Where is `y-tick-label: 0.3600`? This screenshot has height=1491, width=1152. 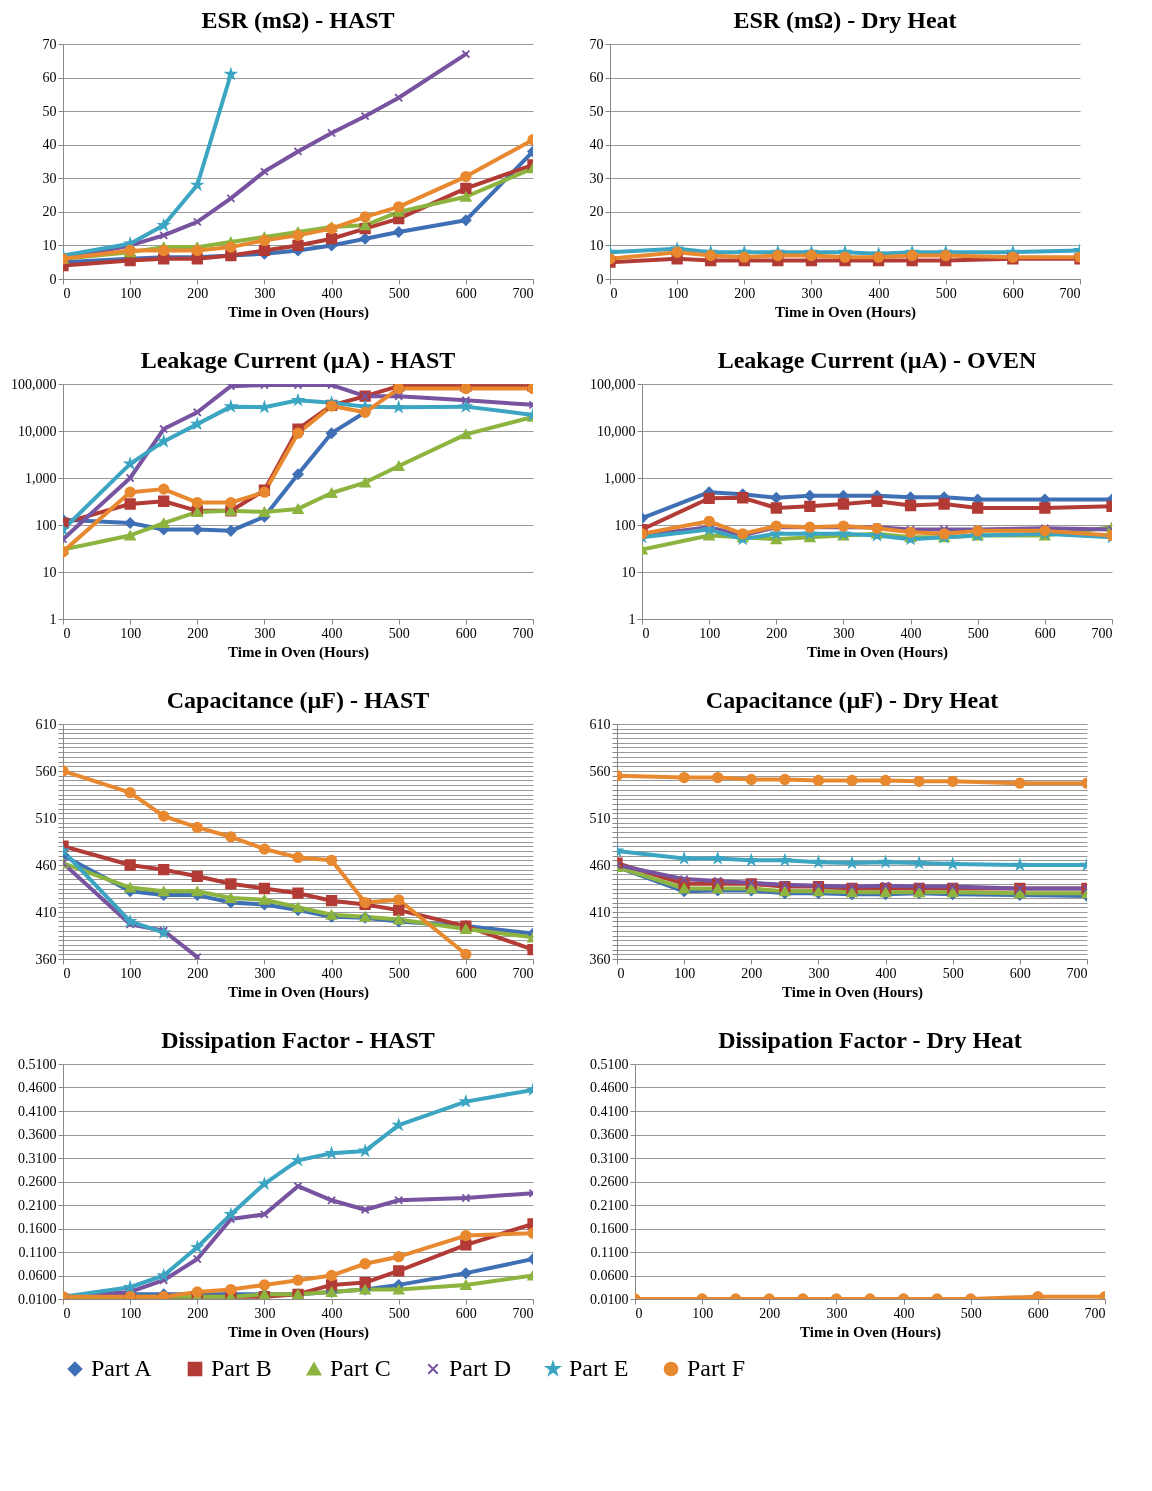
y-tick-label: 0.3600 is located at coordinates (37, 1134).